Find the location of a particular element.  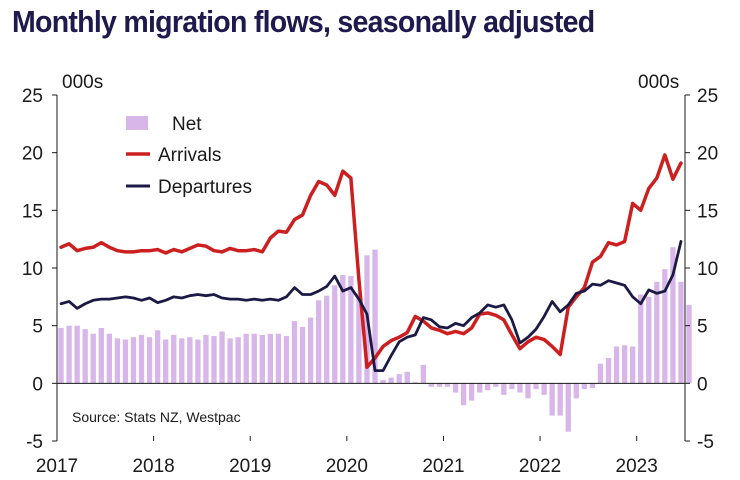

right-y-tick-label: 25 is located at coordinates (707, 96).